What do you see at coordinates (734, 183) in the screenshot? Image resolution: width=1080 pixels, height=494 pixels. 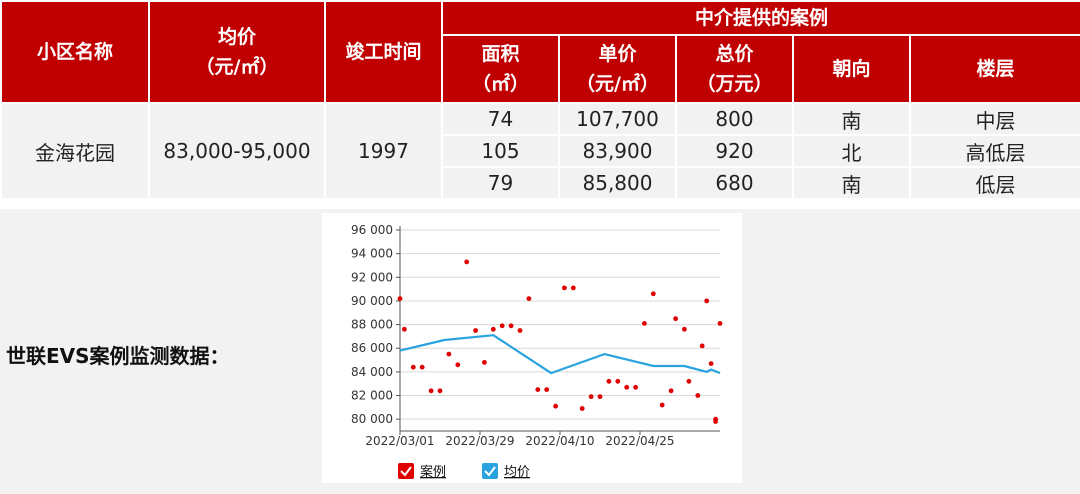 I see `total-price-cell: 680` at bounding box center [734, 183].